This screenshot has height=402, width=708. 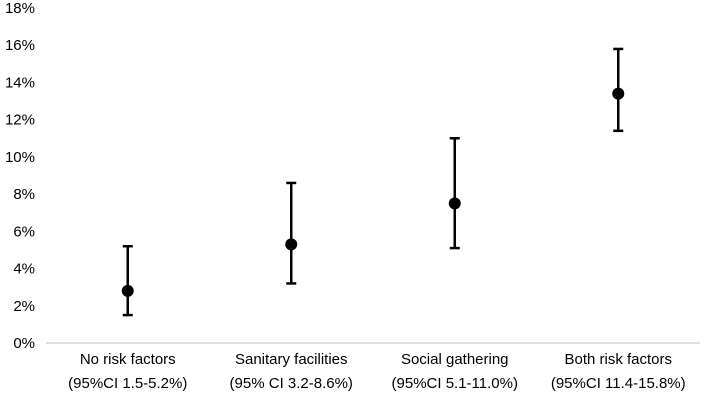 I want to click on y-tick-label: 12%, so click(x=20, y=120).